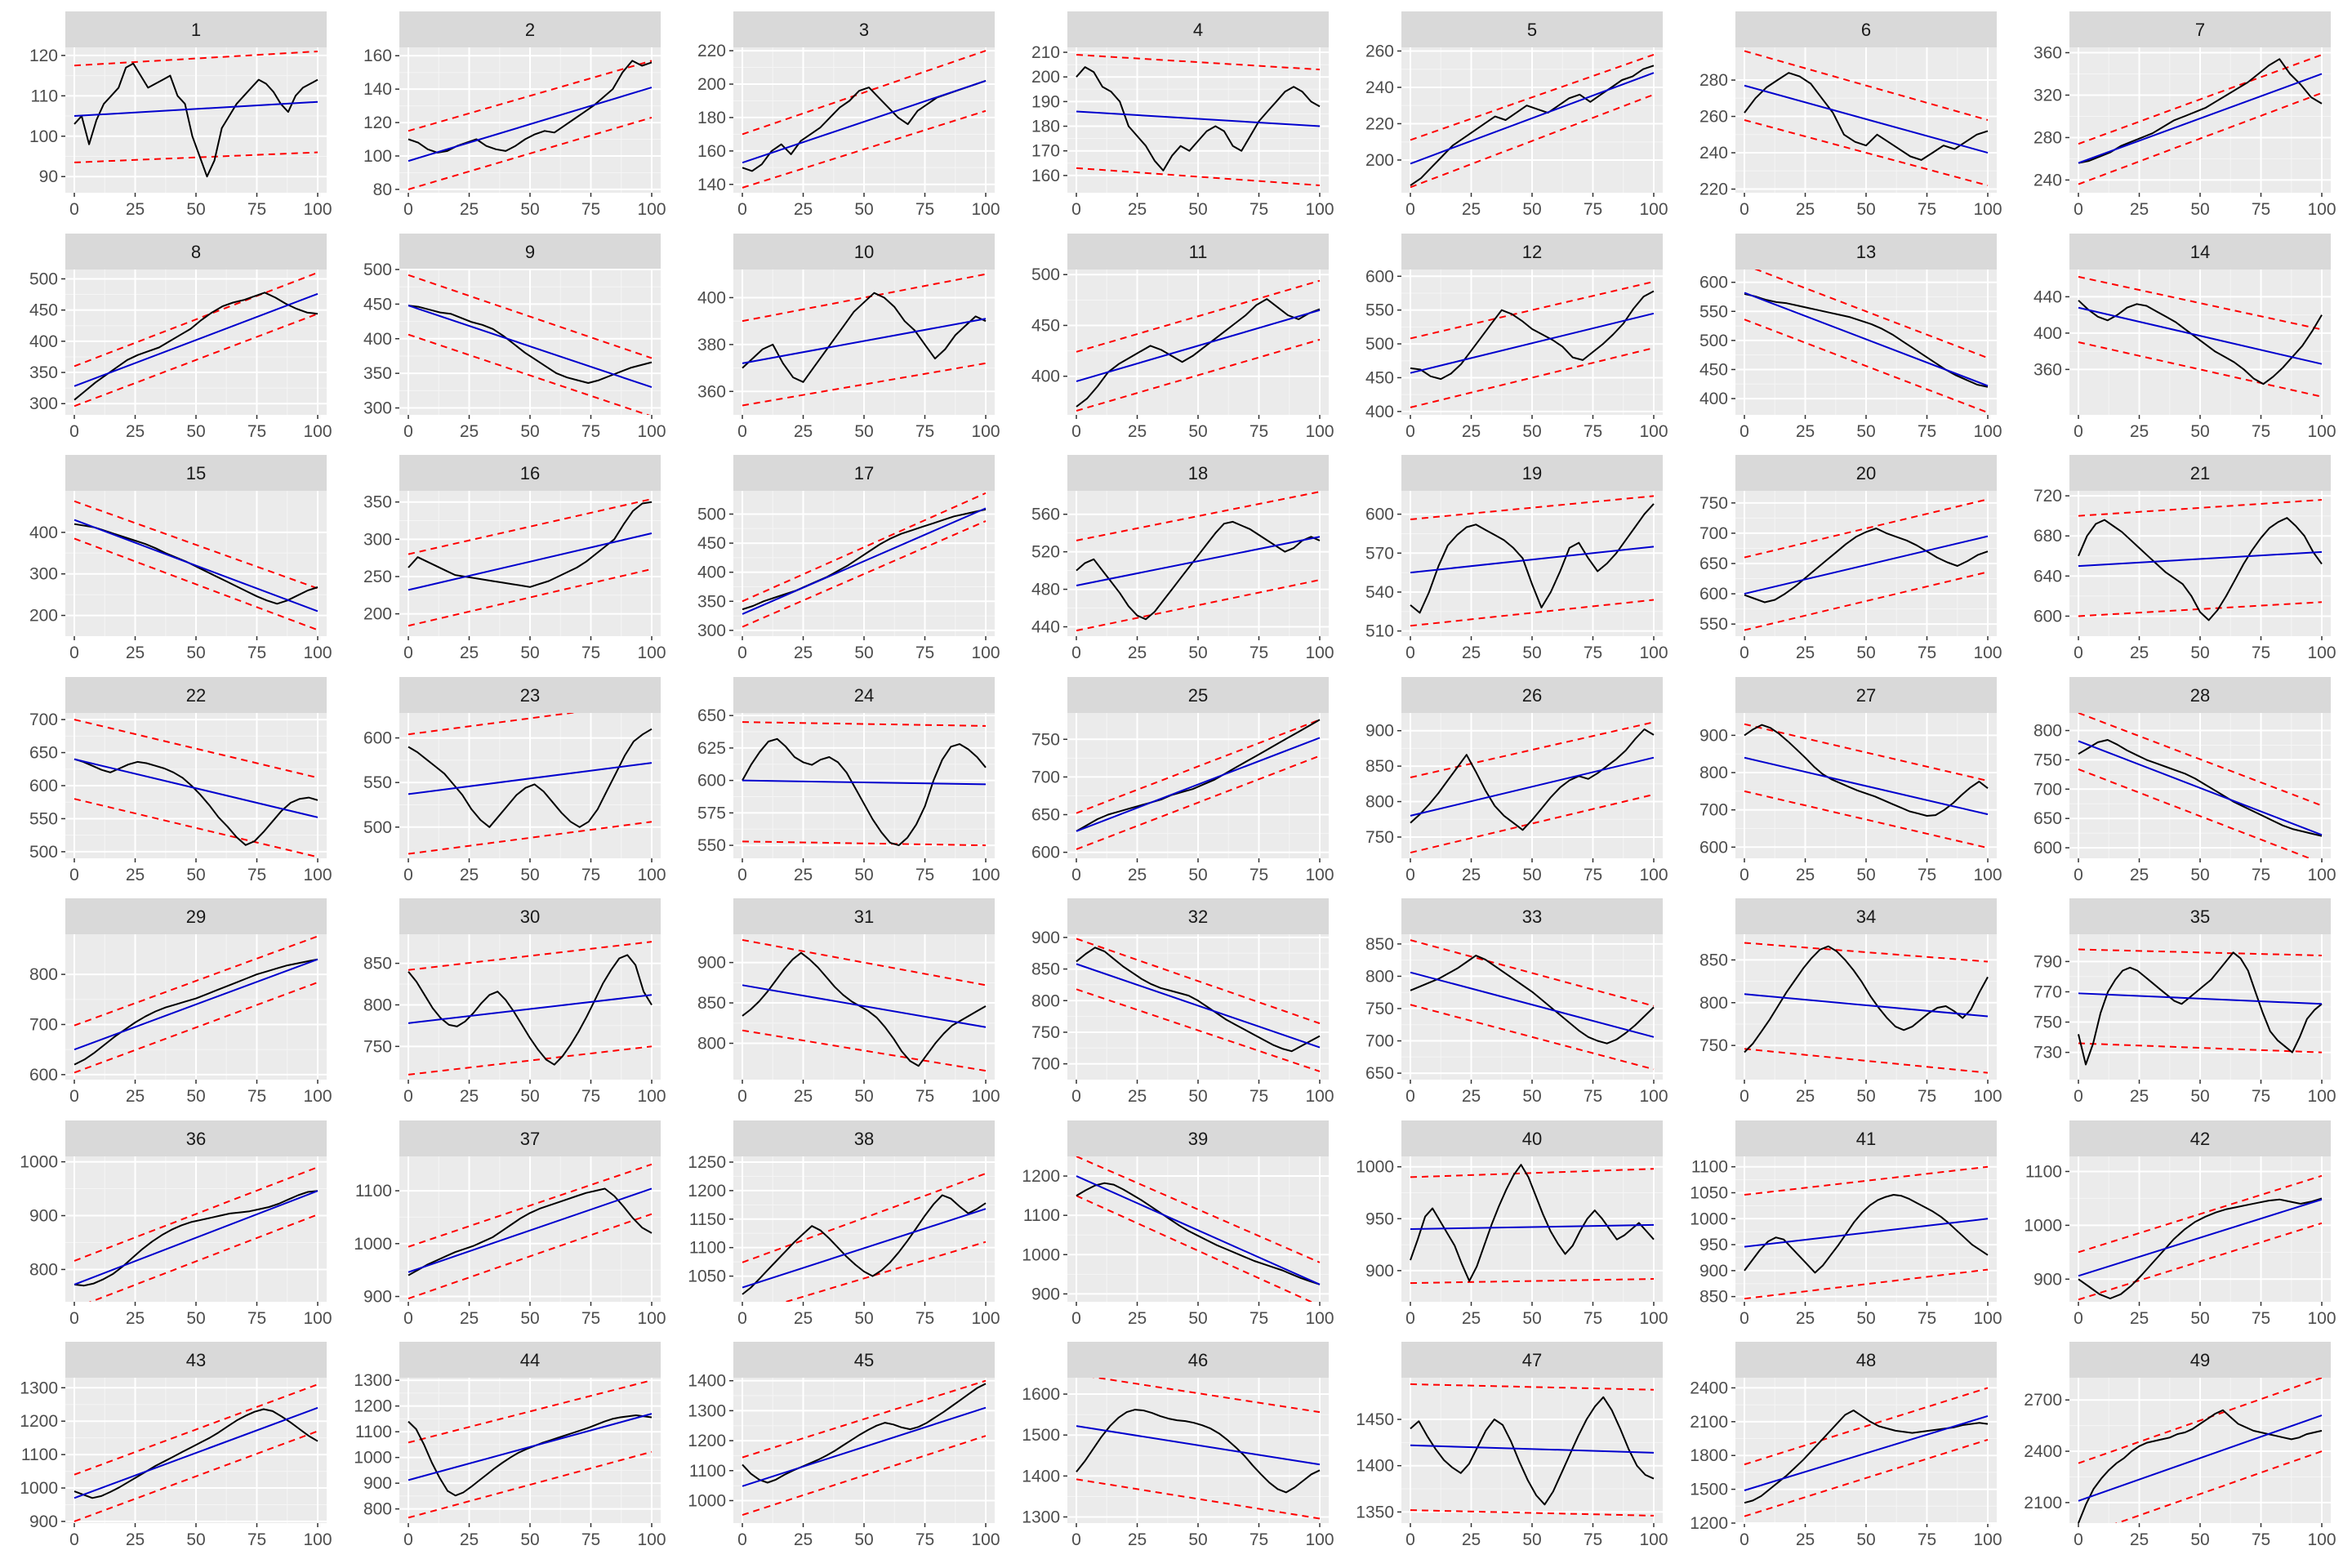  Describe the element at coordinates (1045, 590) in the screenshot. I see `y-tick-label: 480` at that location.